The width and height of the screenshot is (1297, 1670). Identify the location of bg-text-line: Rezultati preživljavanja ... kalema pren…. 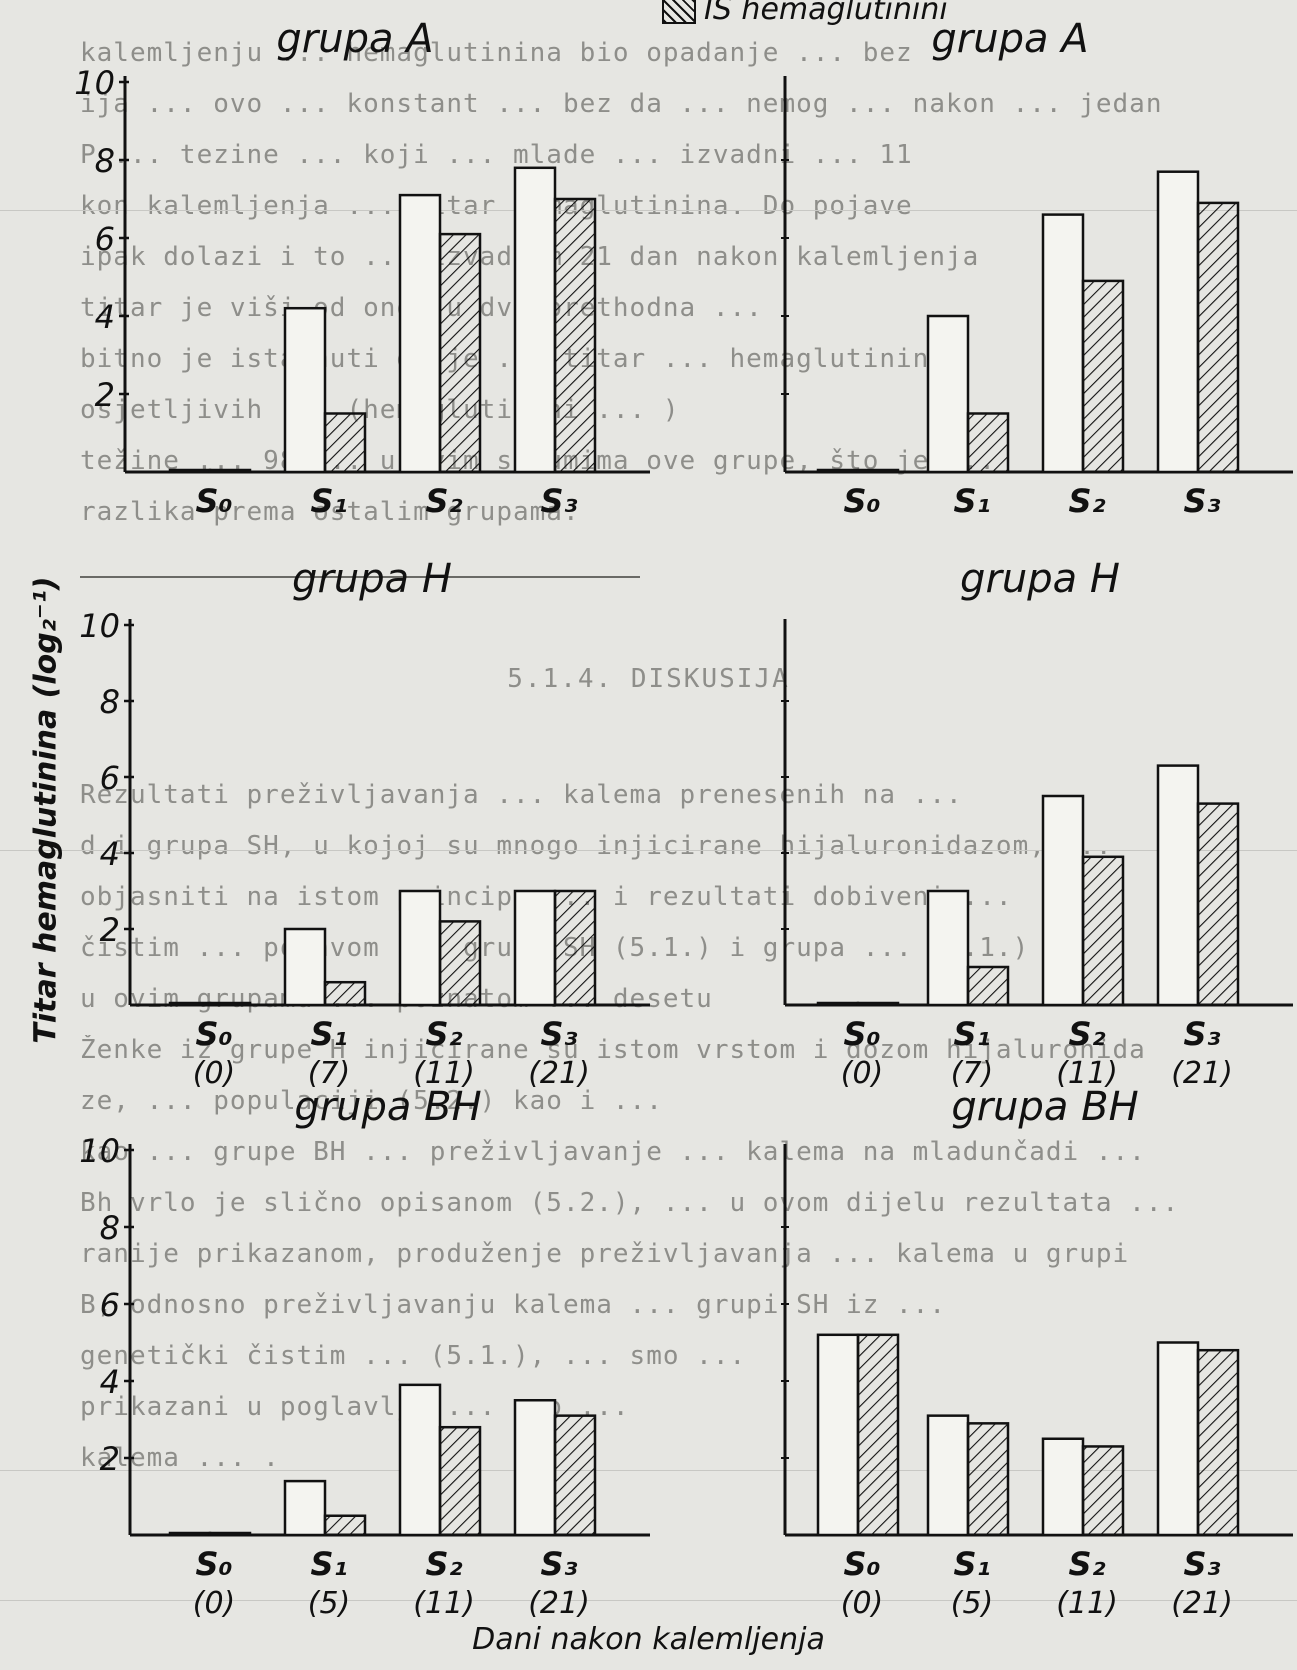
(521, 795).